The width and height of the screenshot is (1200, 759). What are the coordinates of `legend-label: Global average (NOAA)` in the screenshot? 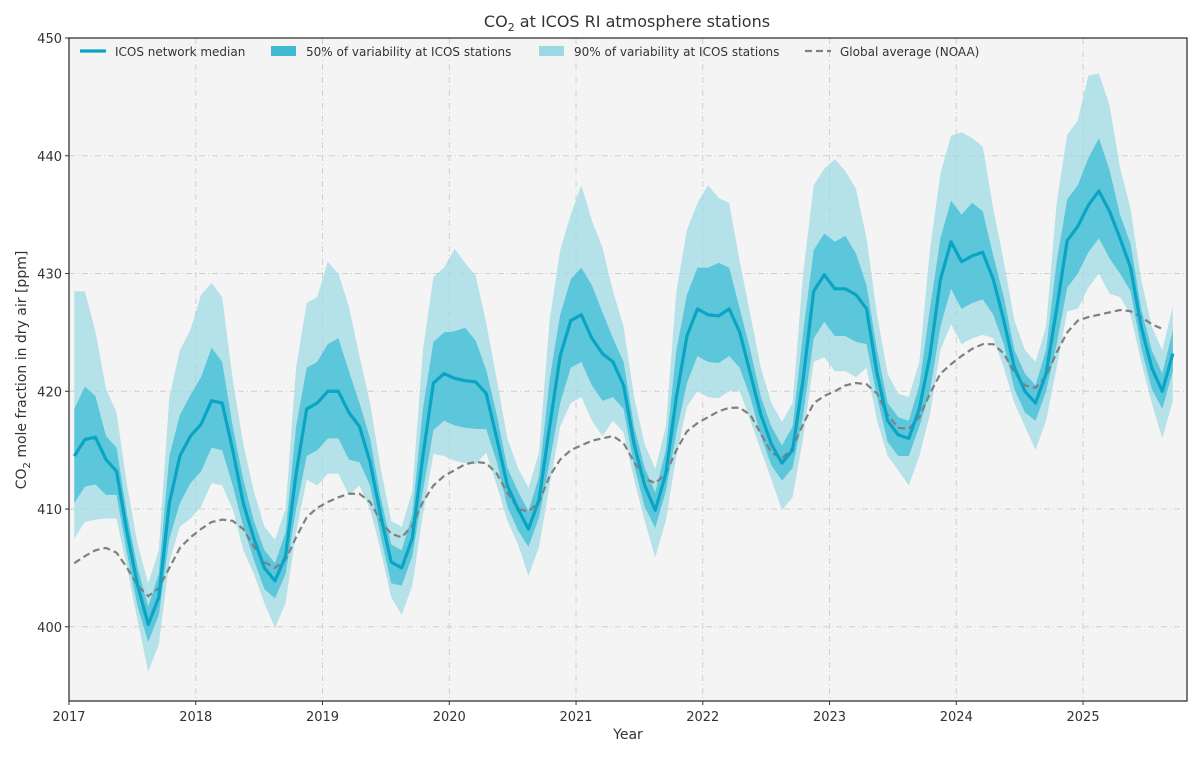 It's located at (909, 52).